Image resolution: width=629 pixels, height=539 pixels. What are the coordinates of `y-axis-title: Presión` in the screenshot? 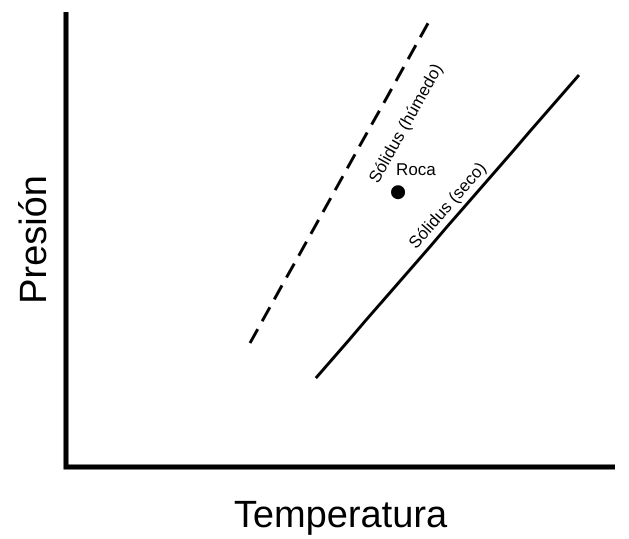 It's located at (34, 239).